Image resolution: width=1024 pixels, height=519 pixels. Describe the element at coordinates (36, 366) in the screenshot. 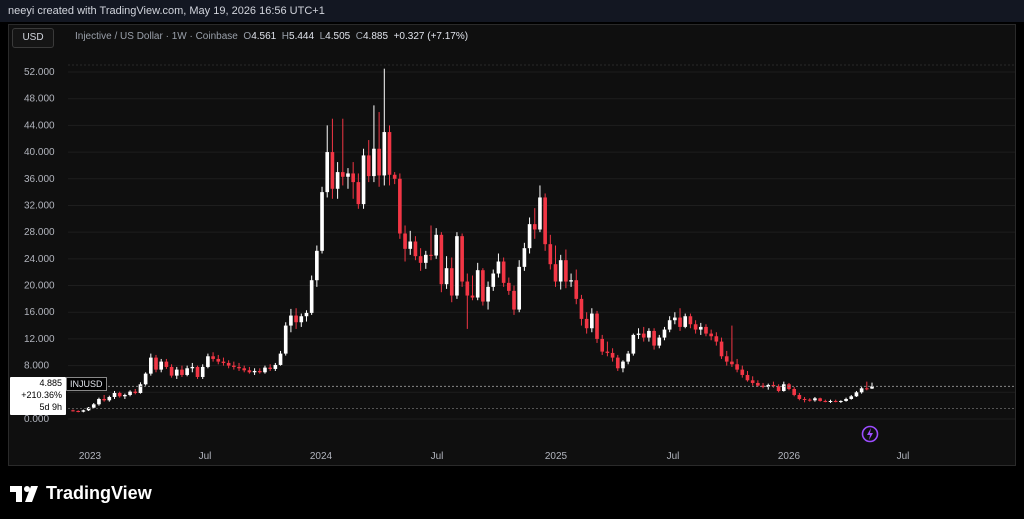

I see `y-tick-label: 8.000` at that location.